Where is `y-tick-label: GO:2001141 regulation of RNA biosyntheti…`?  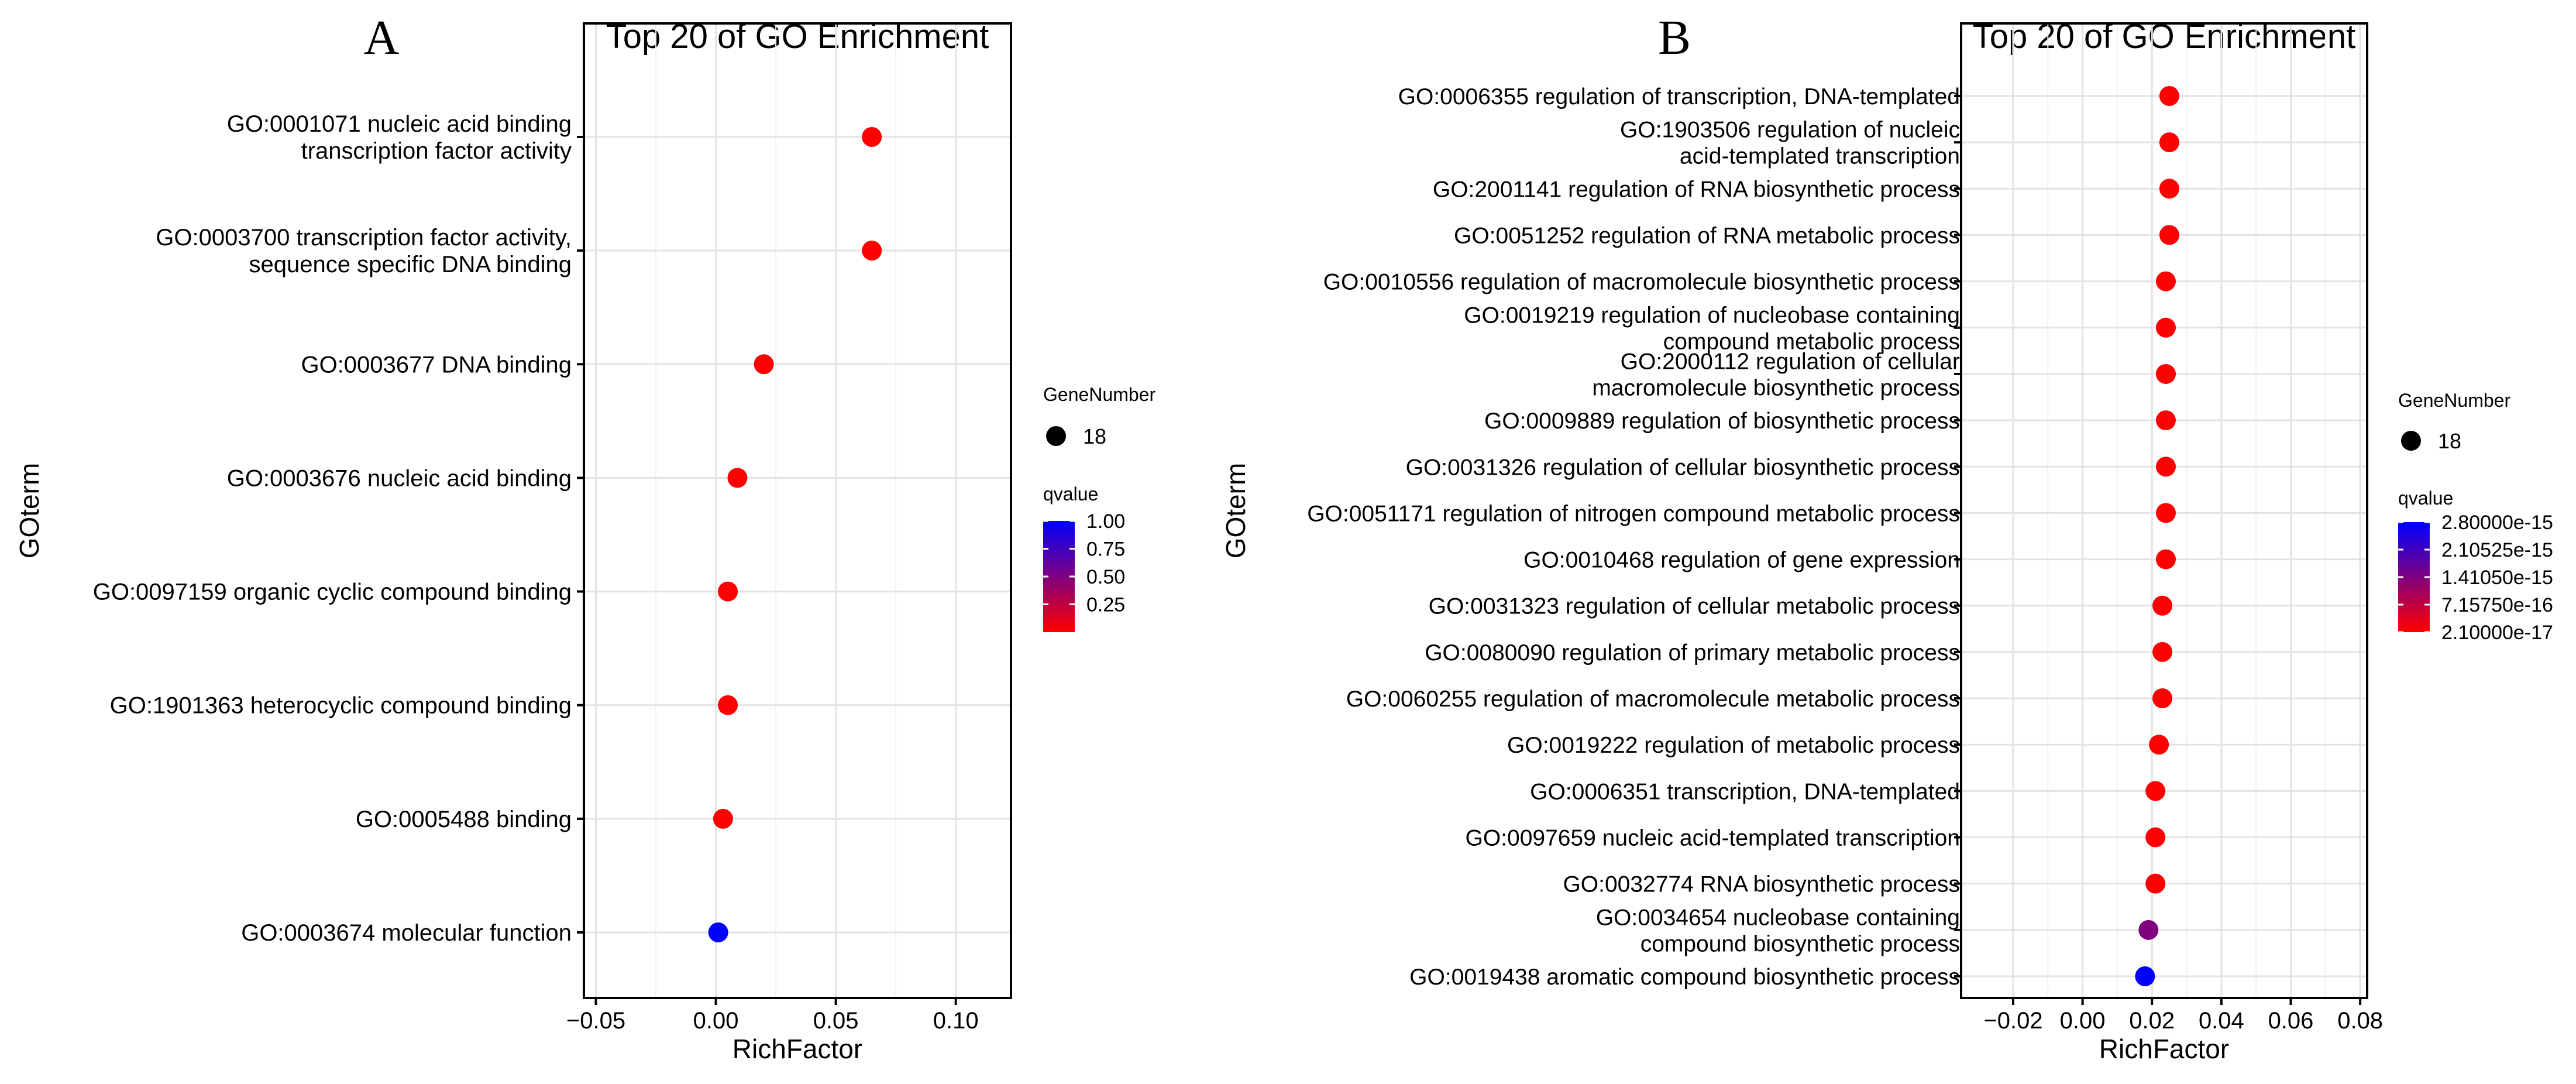
y-tick-label: GO:2001141 regulation of RNA biosyntheti… is located at coordinates (1697, 189).